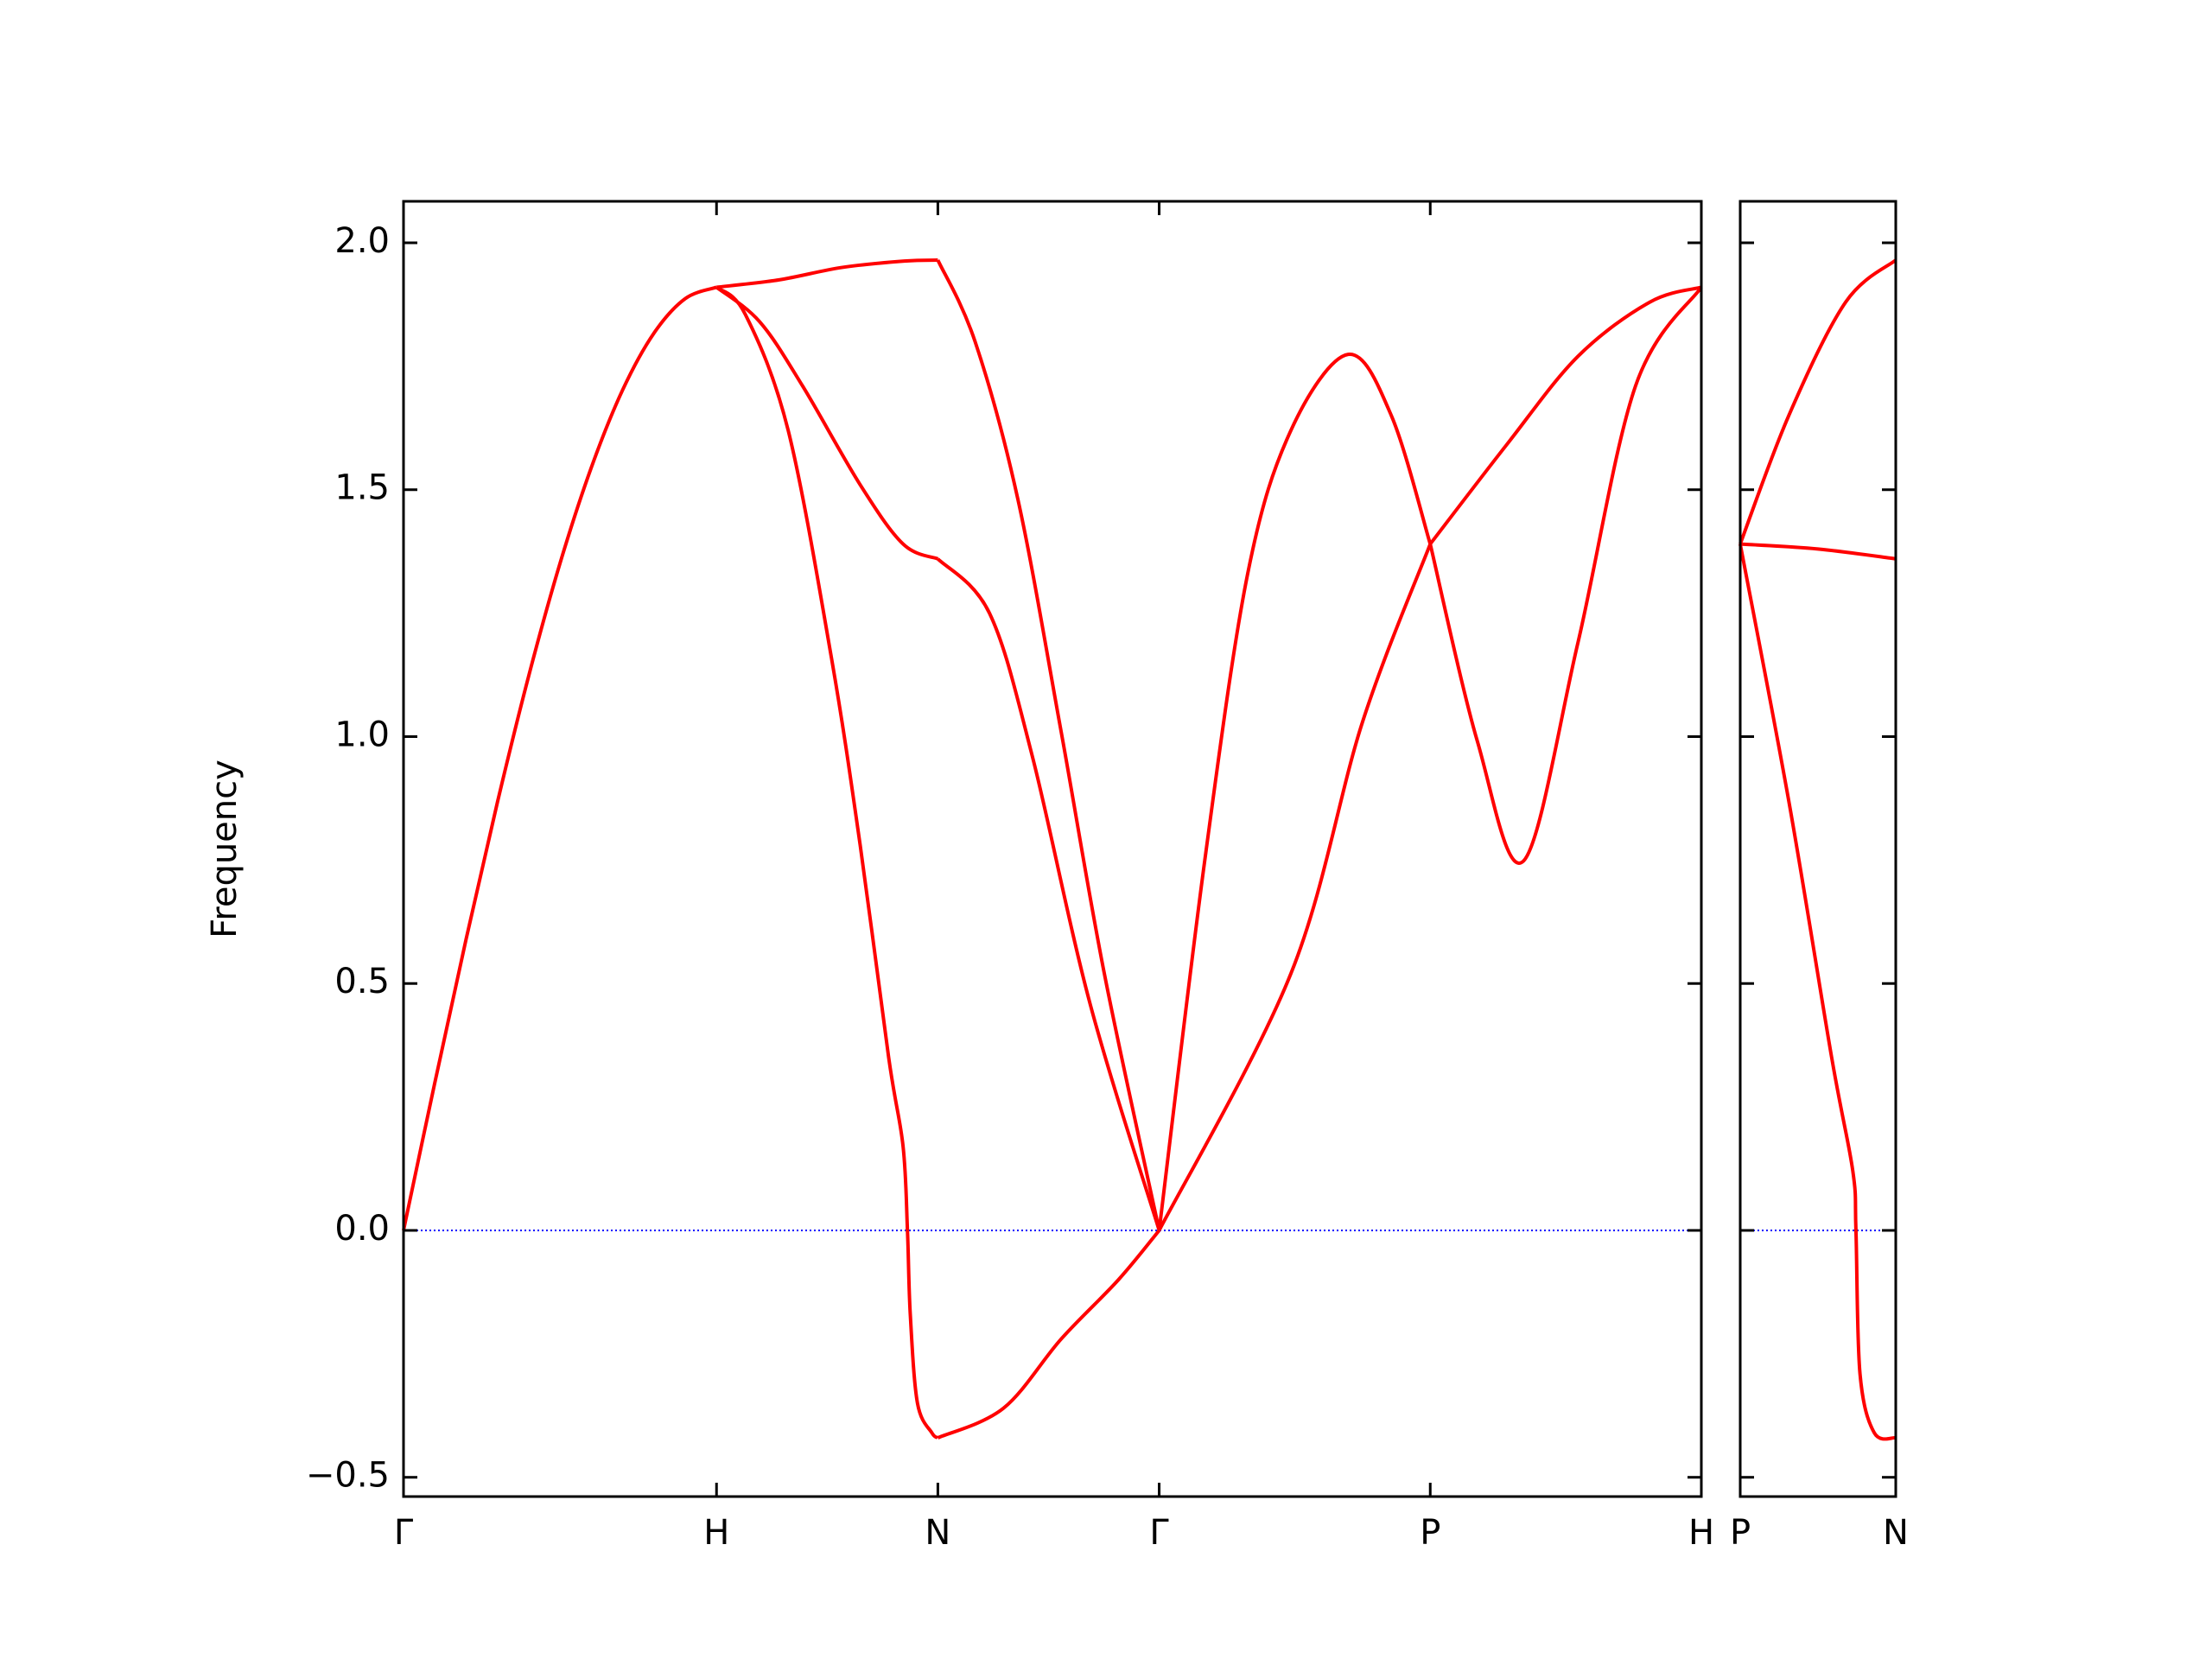  I want to click on y-tick-label: 2.0, so click(362, 241).